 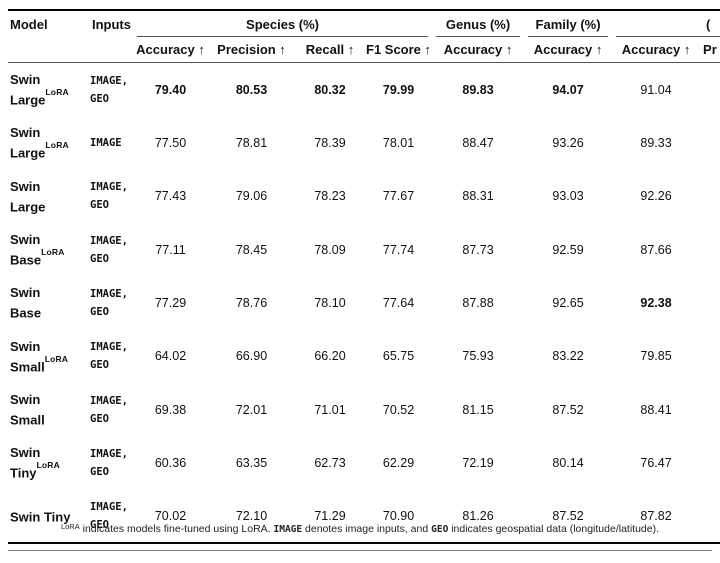 I want to click on accuracy-4-value: 88.41, so click(x=656, y=409).